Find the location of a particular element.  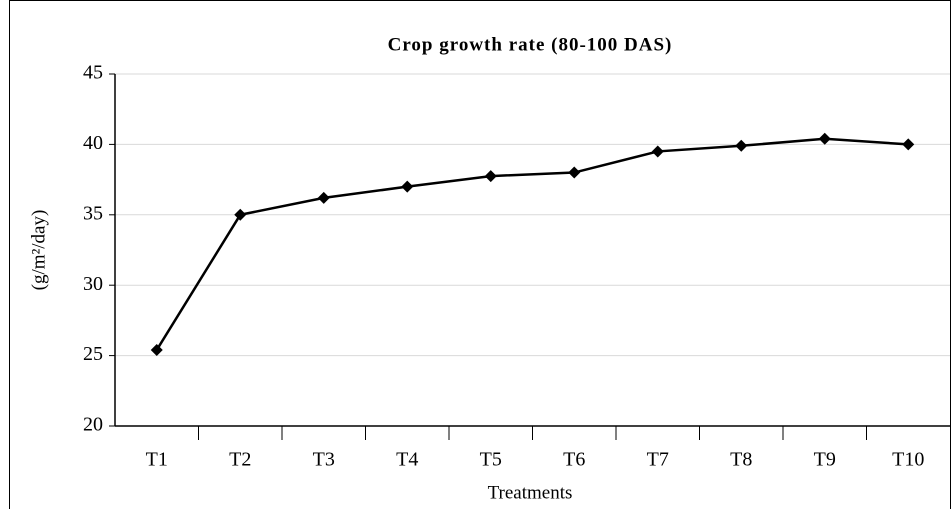

x-tick-label: T4 is located at coordinates (407, 460).